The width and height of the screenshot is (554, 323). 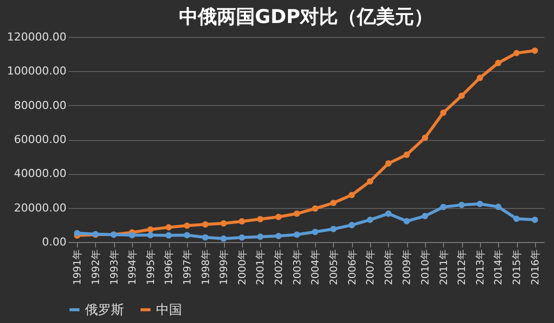 I want to click on y-tick-label: 80000.00, so click(x=40, y=105).